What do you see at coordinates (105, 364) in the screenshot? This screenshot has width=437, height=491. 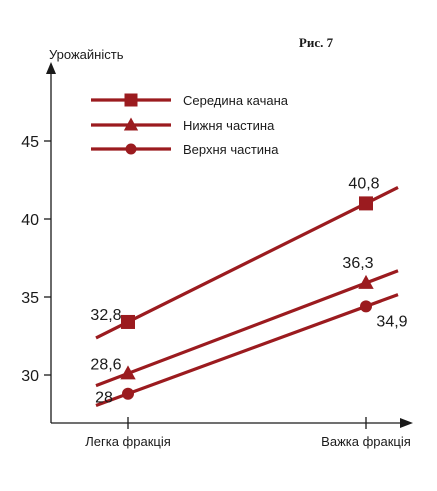 I see `data-label: 28,6` at bounding box center [105, 364].